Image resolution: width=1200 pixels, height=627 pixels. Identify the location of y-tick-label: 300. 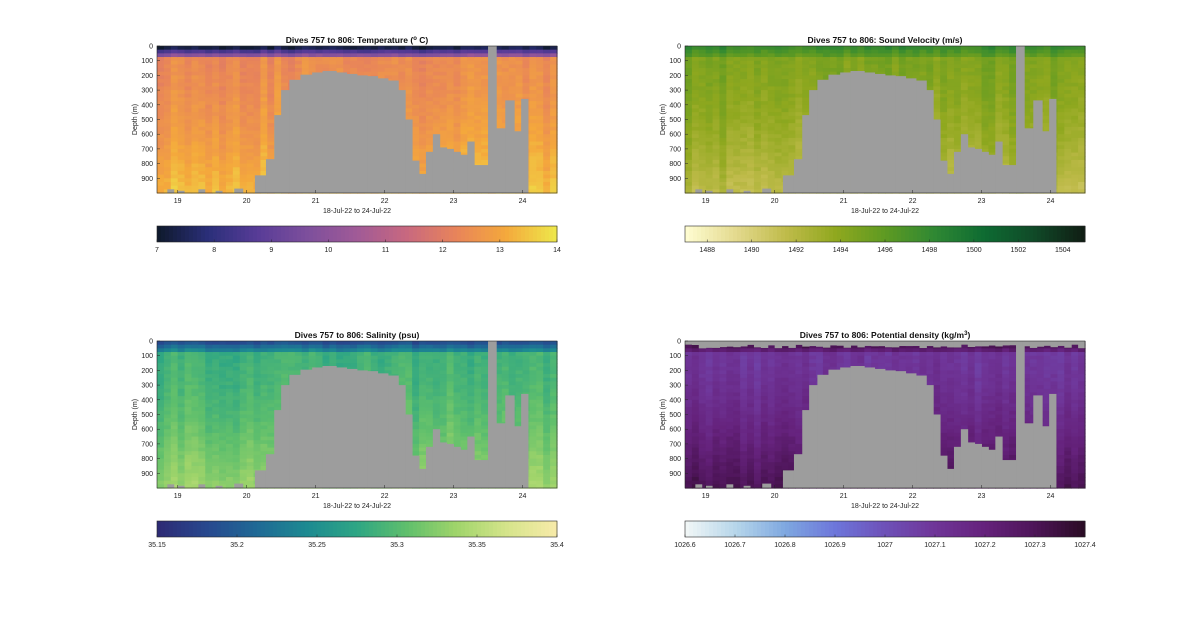
(147, 91).